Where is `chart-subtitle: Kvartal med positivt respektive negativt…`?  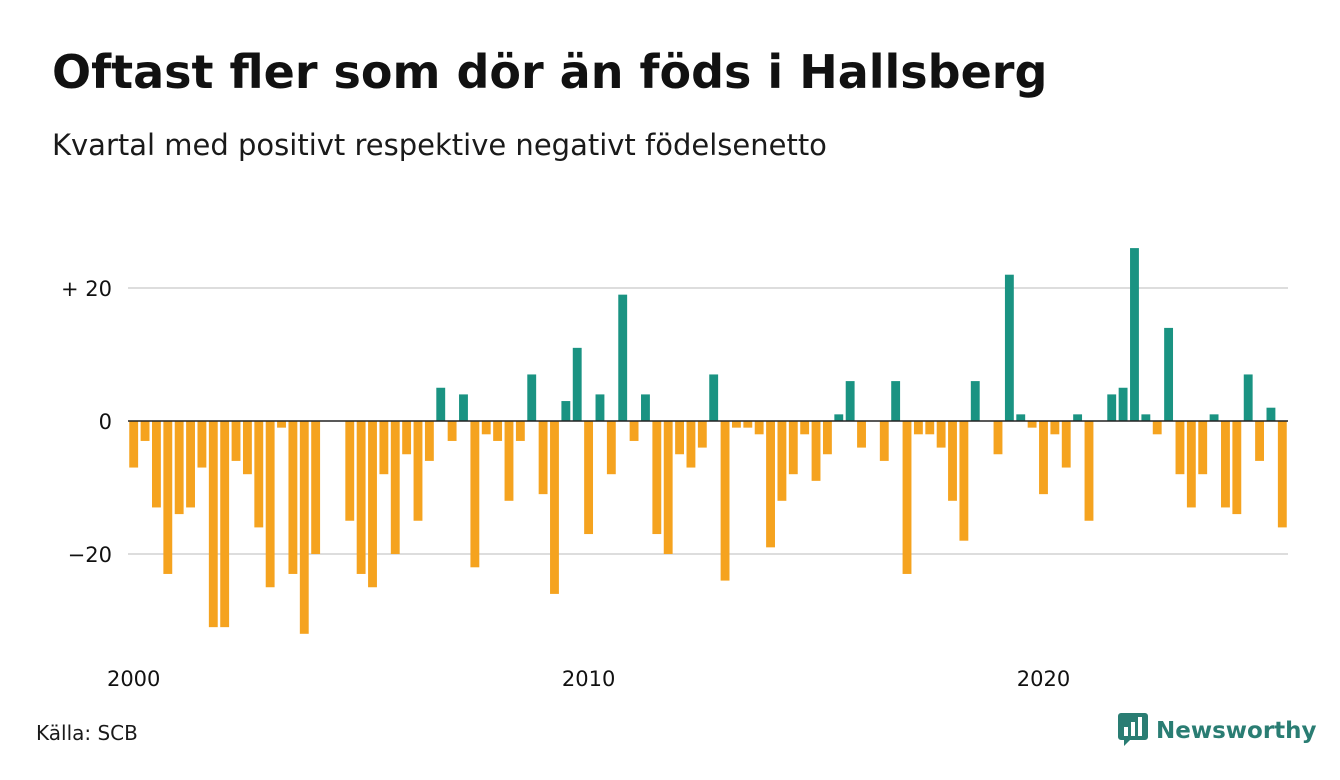 chart-subtitle: Kvartal med positivt respektive negativt… is located at coordinates (439, 145).